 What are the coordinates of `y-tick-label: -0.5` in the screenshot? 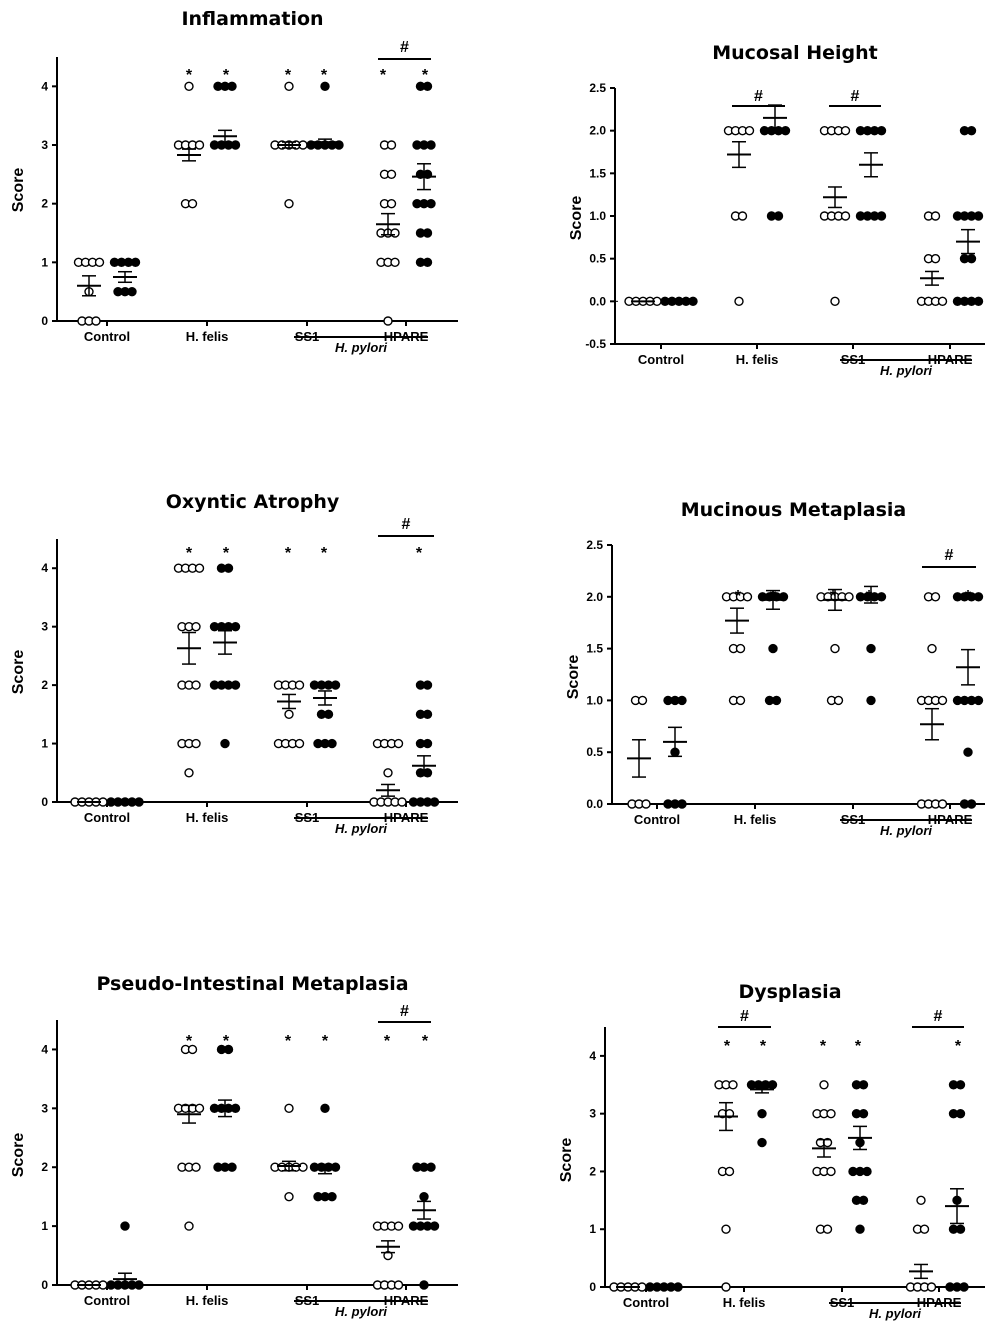 It's located at (595, 344).